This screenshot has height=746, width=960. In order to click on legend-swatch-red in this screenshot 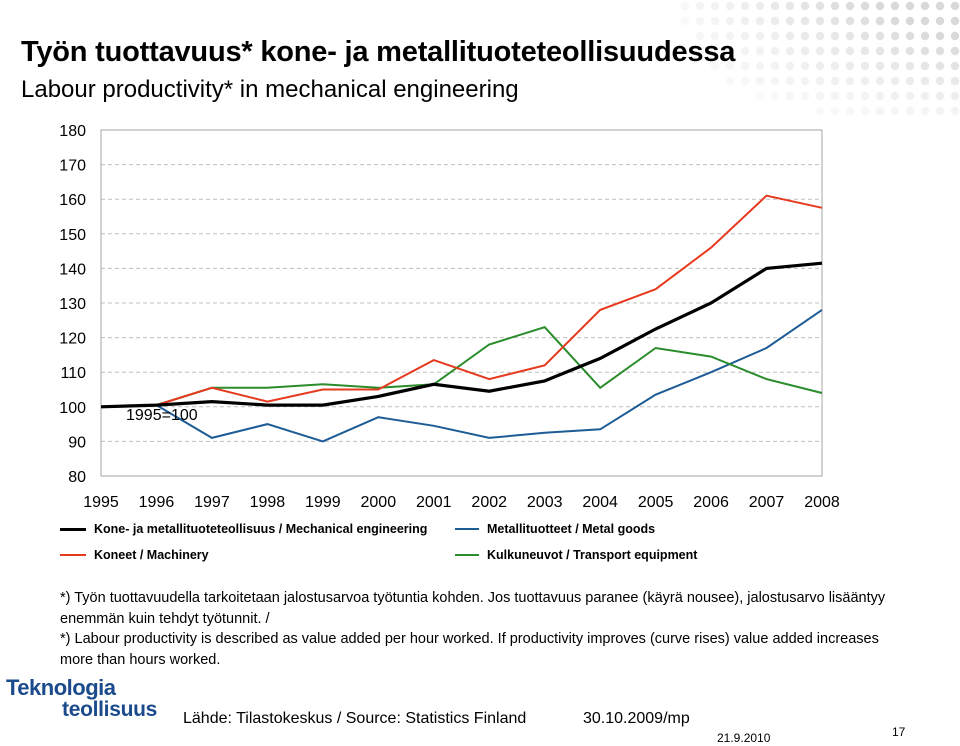, I will do `click(73, 555)`.